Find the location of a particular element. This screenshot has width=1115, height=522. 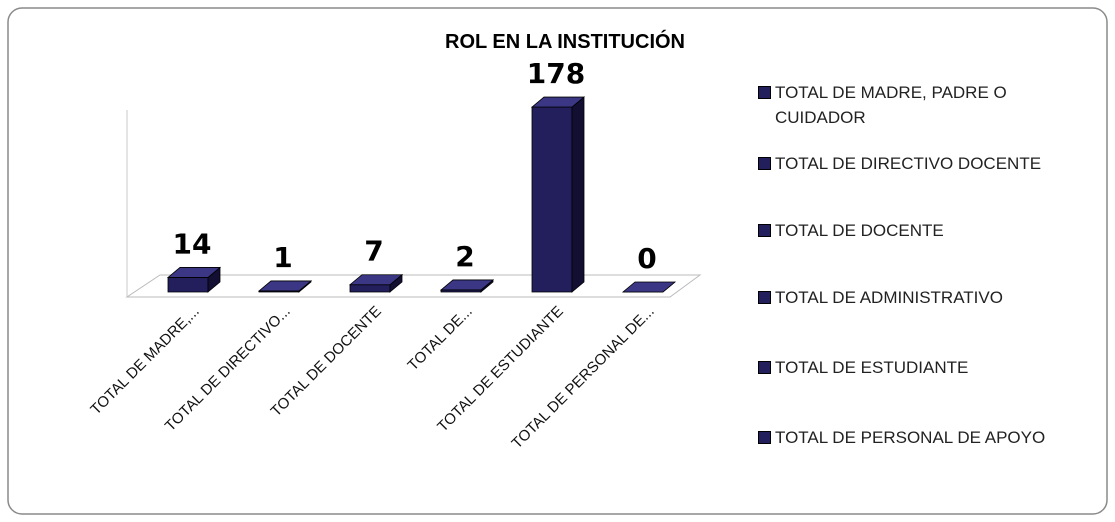

legend-item: TOTAL DE DIRECTIVO DOCENTE is located at coordinates (923, 163).